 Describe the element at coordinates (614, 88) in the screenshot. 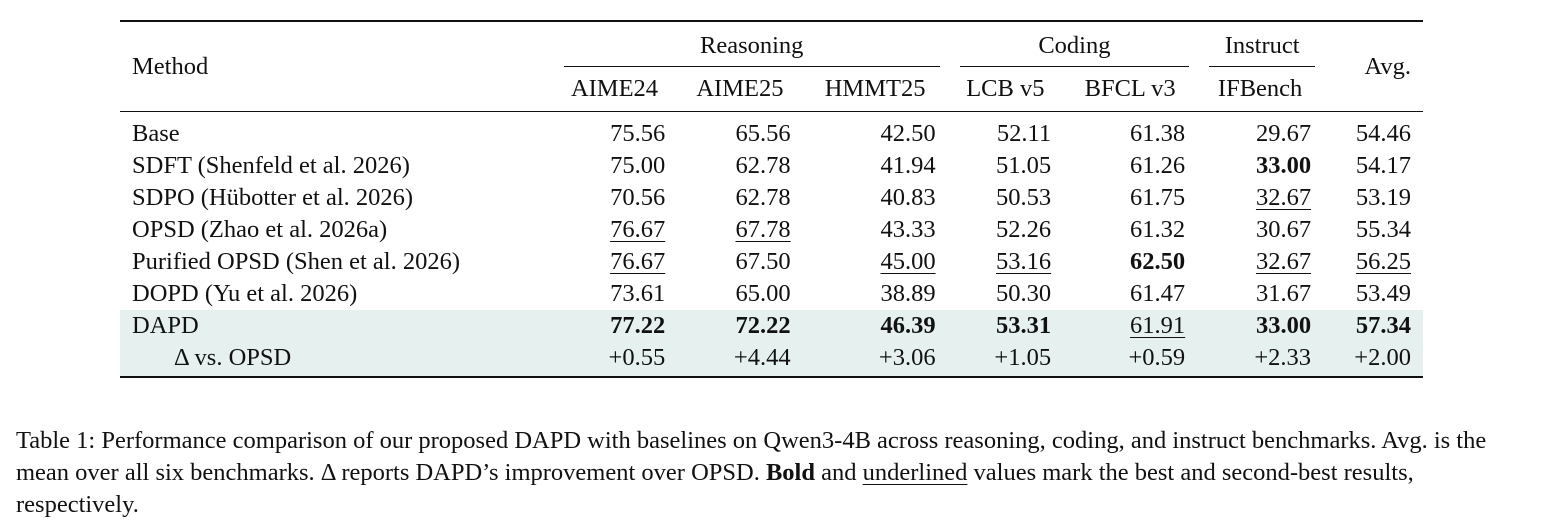

I see `column-header: AIME24` at that location.